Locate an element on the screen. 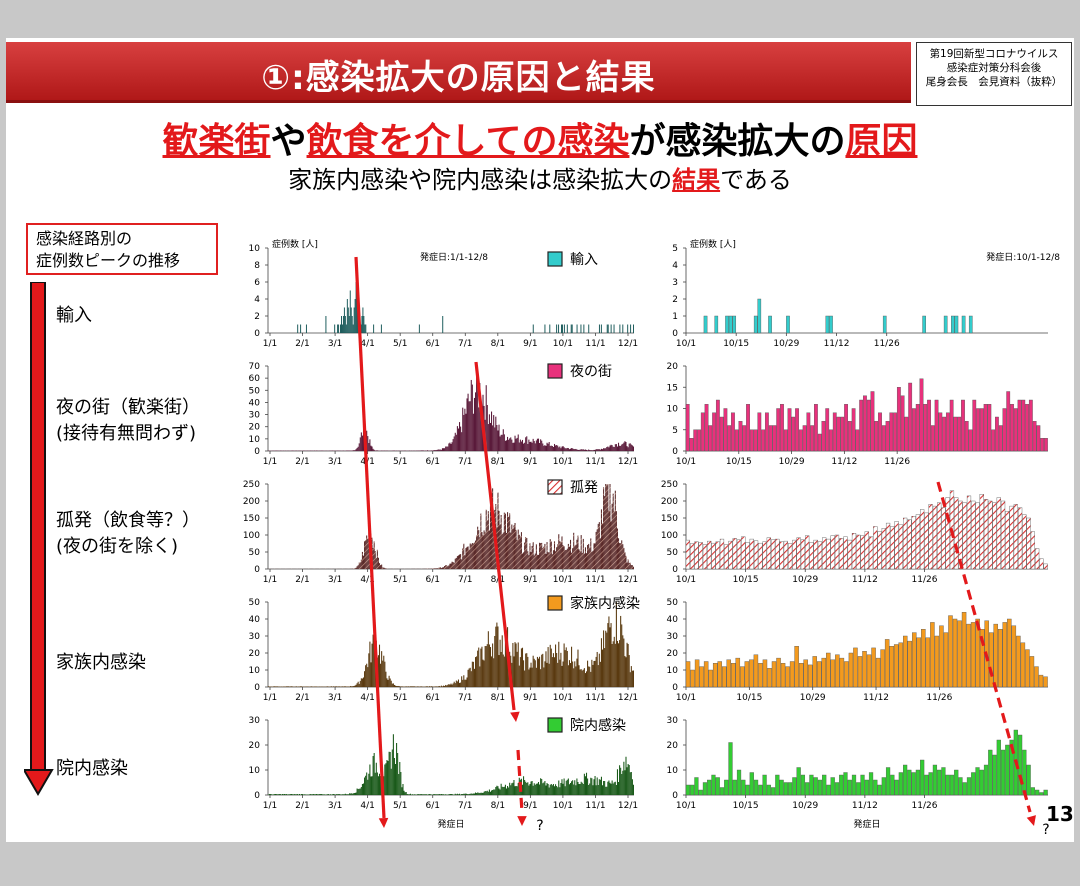 This screenshot has height=886, width=1080. x-tick-label: 10/1 is located at coordinates (563, 344).